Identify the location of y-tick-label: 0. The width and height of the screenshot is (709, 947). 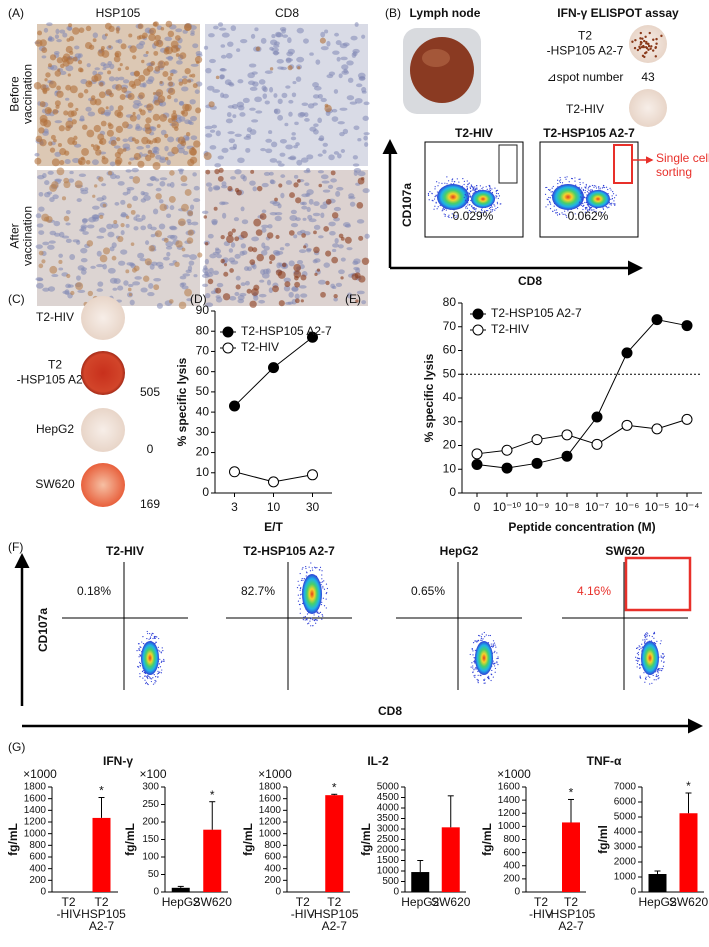
(156, 892).